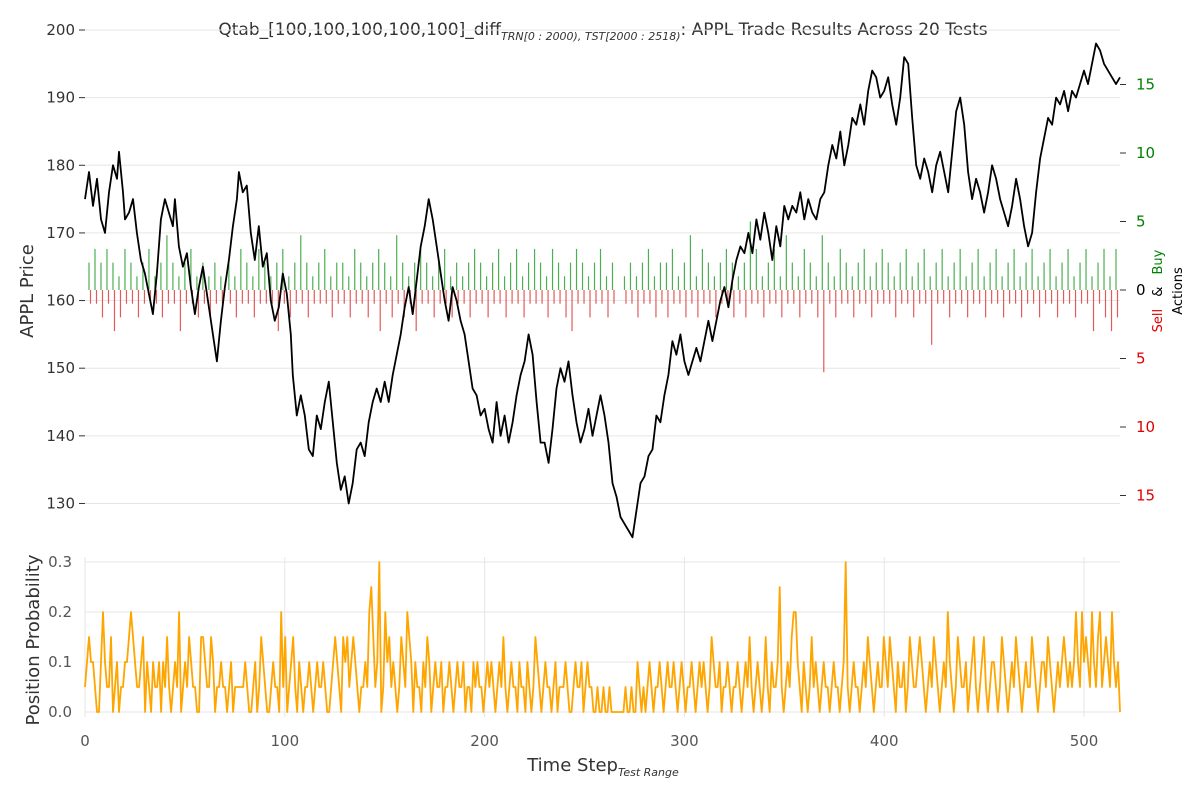 This screenshot has height=800, width=1200. I want to click on time-step-tick-label: 200, so click(484, 741).